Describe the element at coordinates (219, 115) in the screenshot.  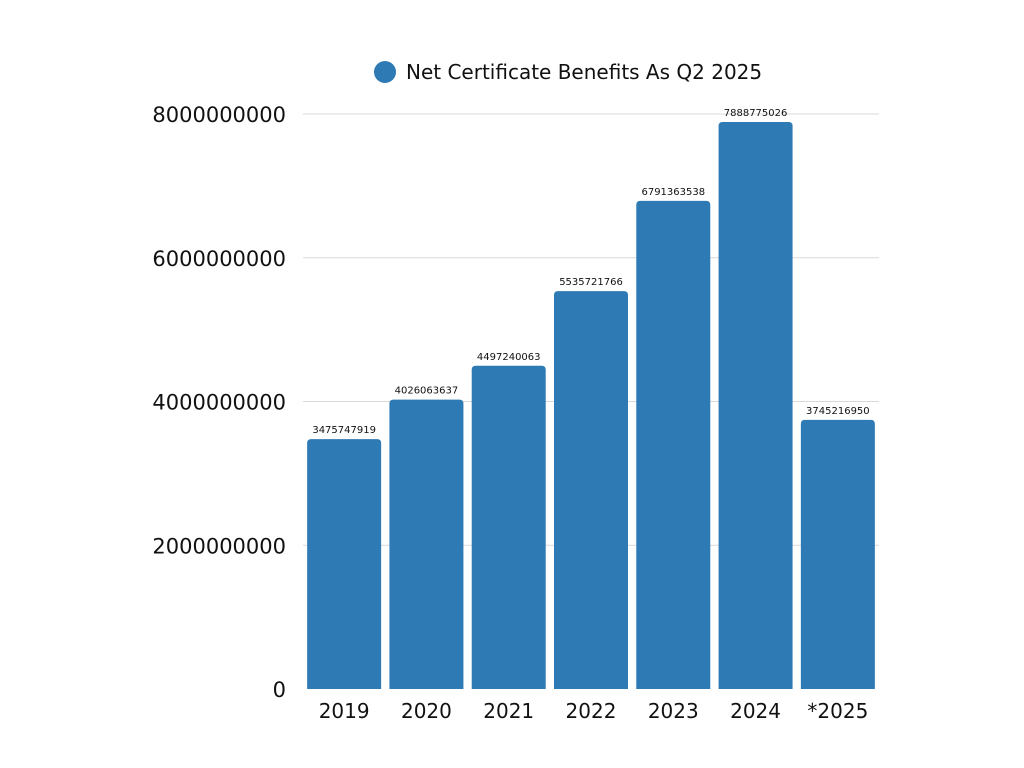
I see `y-tick-label: 8000000000` at that location.